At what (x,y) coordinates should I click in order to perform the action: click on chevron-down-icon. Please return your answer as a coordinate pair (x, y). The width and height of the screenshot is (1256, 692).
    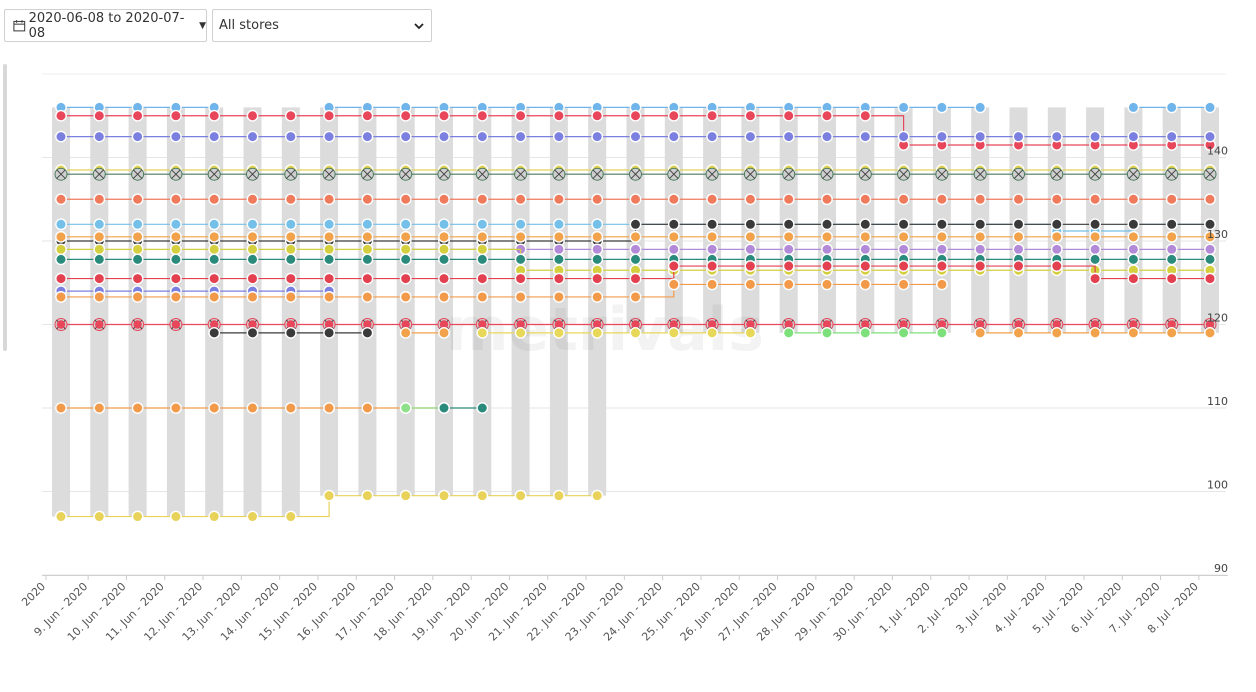
    Looking at the image, I should click on (419, 25).